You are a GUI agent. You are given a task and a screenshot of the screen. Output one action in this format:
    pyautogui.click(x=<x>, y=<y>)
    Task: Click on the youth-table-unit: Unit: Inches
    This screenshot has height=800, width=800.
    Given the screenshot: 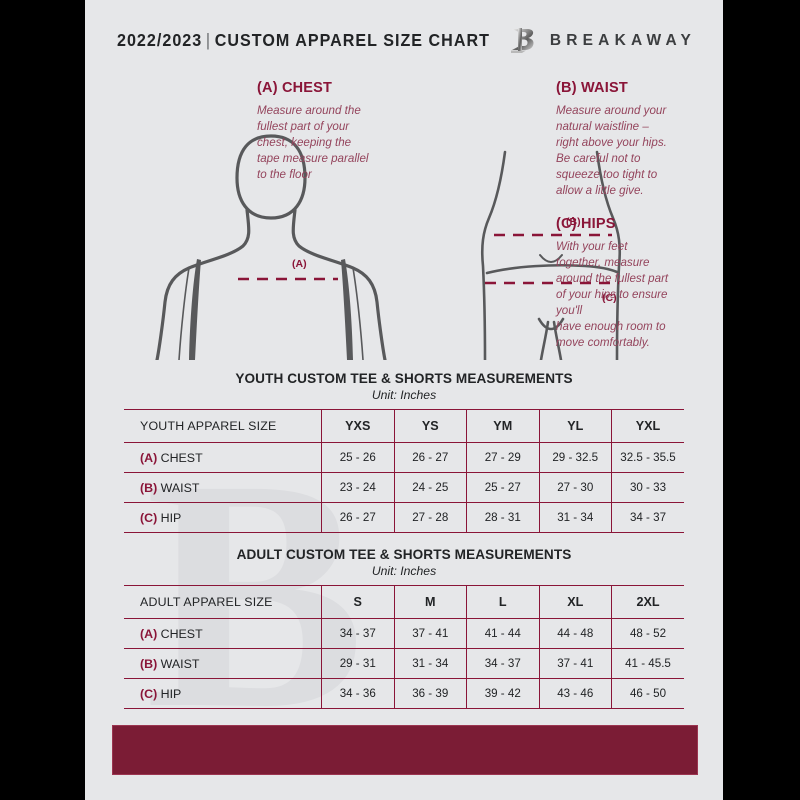 What is the action you would take?
    pyautogui.click(x=404, y=395)
    